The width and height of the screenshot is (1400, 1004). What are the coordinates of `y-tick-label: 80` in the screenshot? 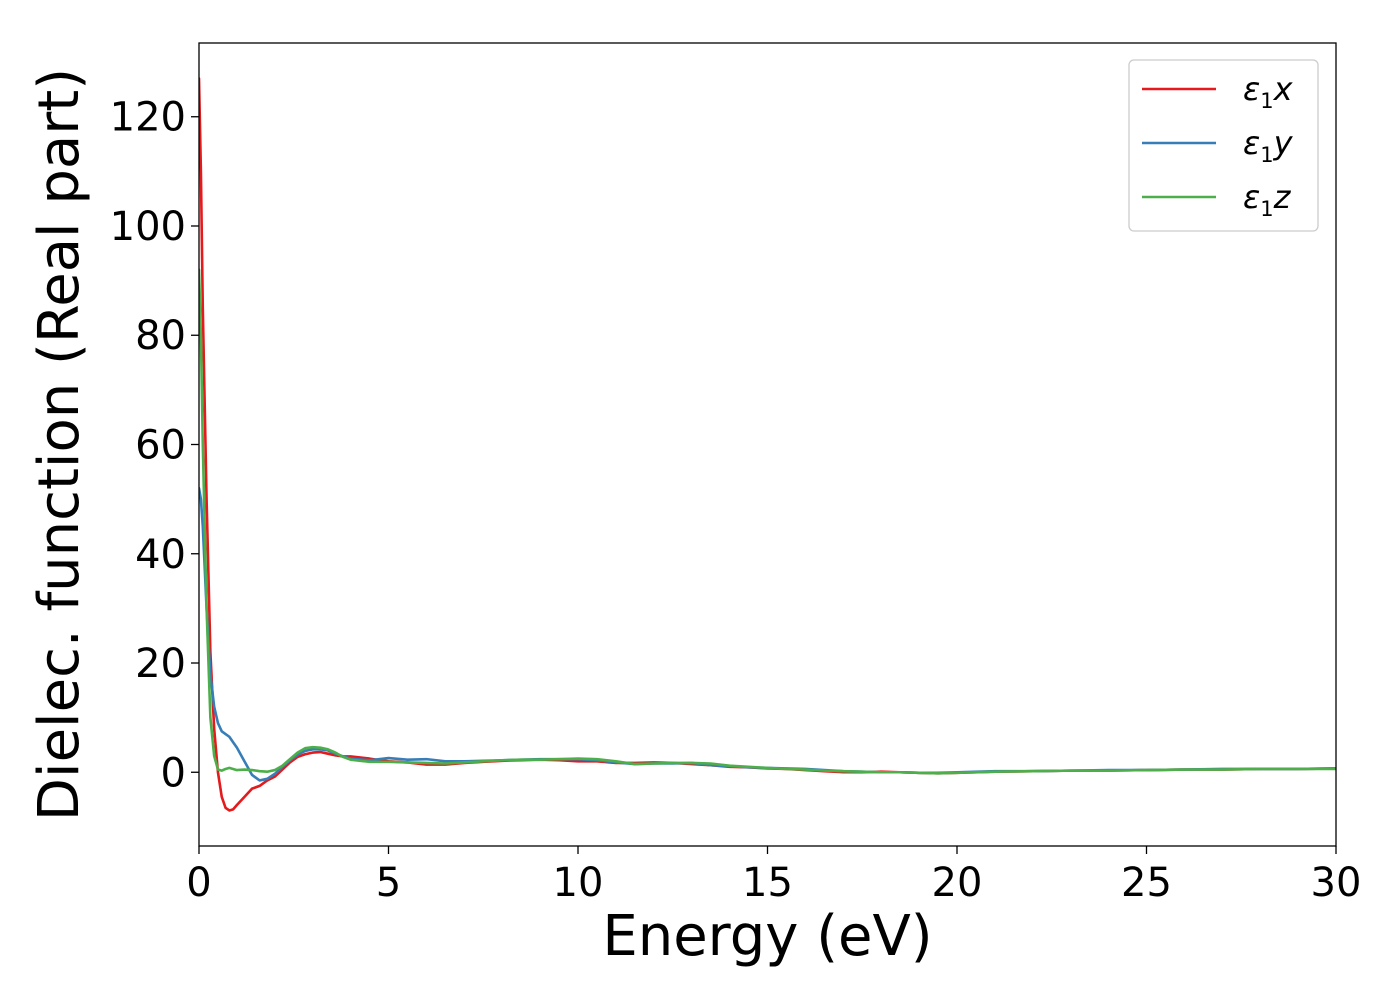 It's located at (160, 336).